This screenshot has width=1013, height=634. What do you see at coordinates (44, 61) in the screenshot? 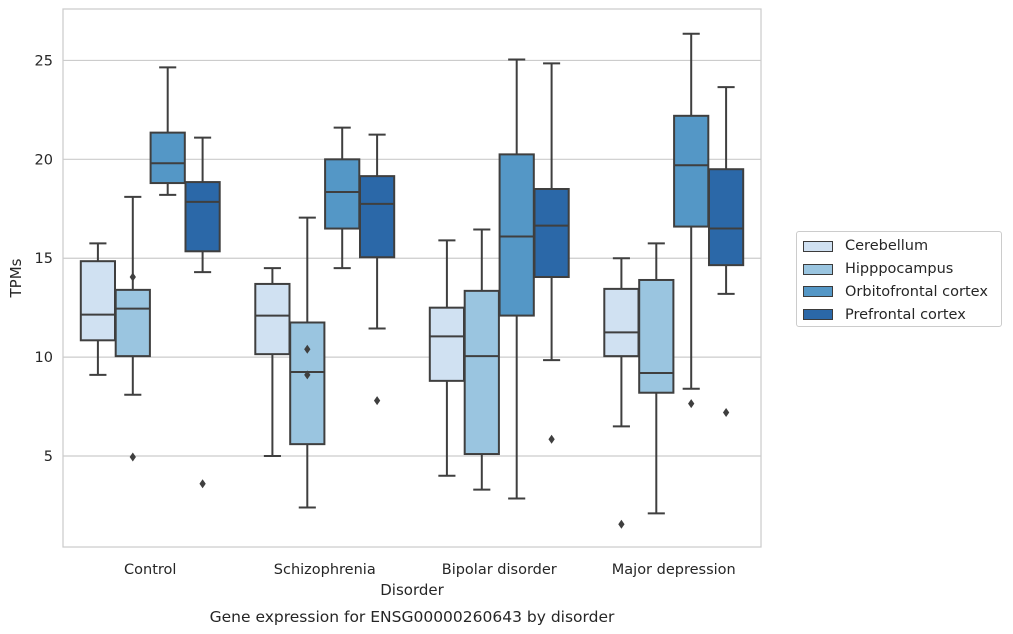
I see `y-tick-label: 25` at bounding box center [44, 61].